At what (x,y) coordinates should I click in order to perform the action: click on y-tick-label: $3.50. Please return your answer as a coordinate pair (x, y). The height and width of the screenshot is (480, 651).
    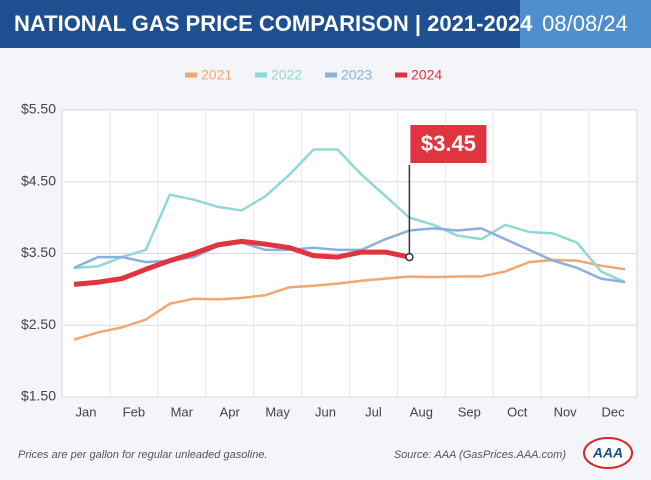
    Looking at the image, I should click on (38, 252).